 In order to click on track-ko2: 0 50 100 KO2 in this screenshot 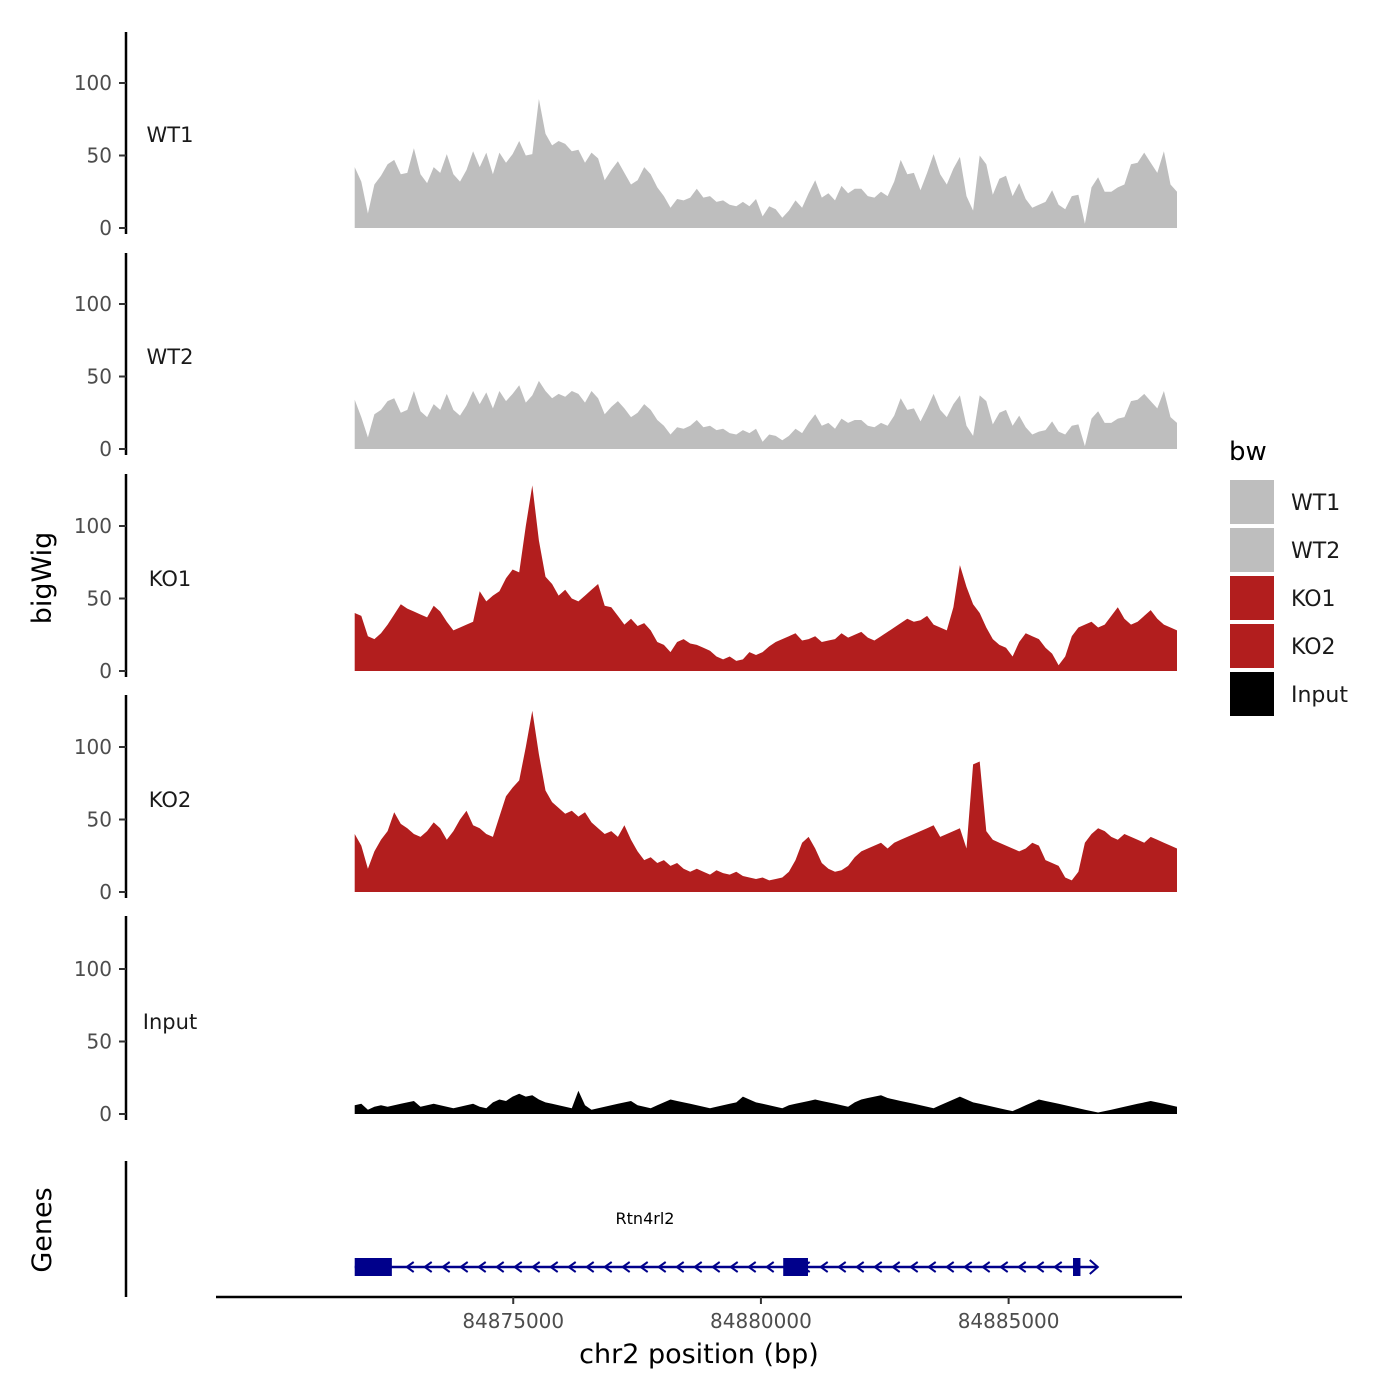, I will do `click(625, 799)`.